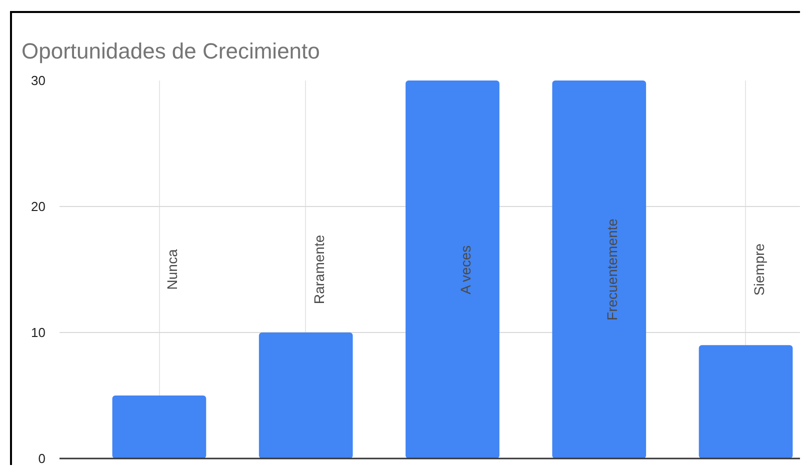  What do you see at coordinates (42, 458) in the screenshot?
I see `y-tick-label: 0` at bounding box center [42, 458].